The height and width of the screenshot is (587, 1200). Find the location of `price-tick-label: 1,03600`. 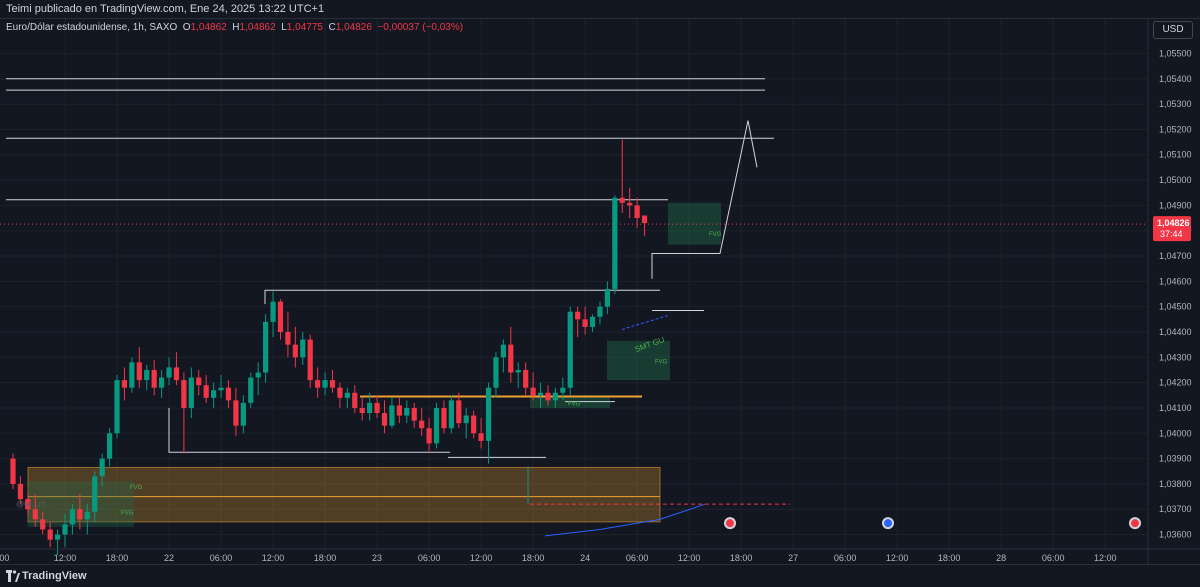

price-tick-label: 1,03600 is located at coordinates (1175, 535).